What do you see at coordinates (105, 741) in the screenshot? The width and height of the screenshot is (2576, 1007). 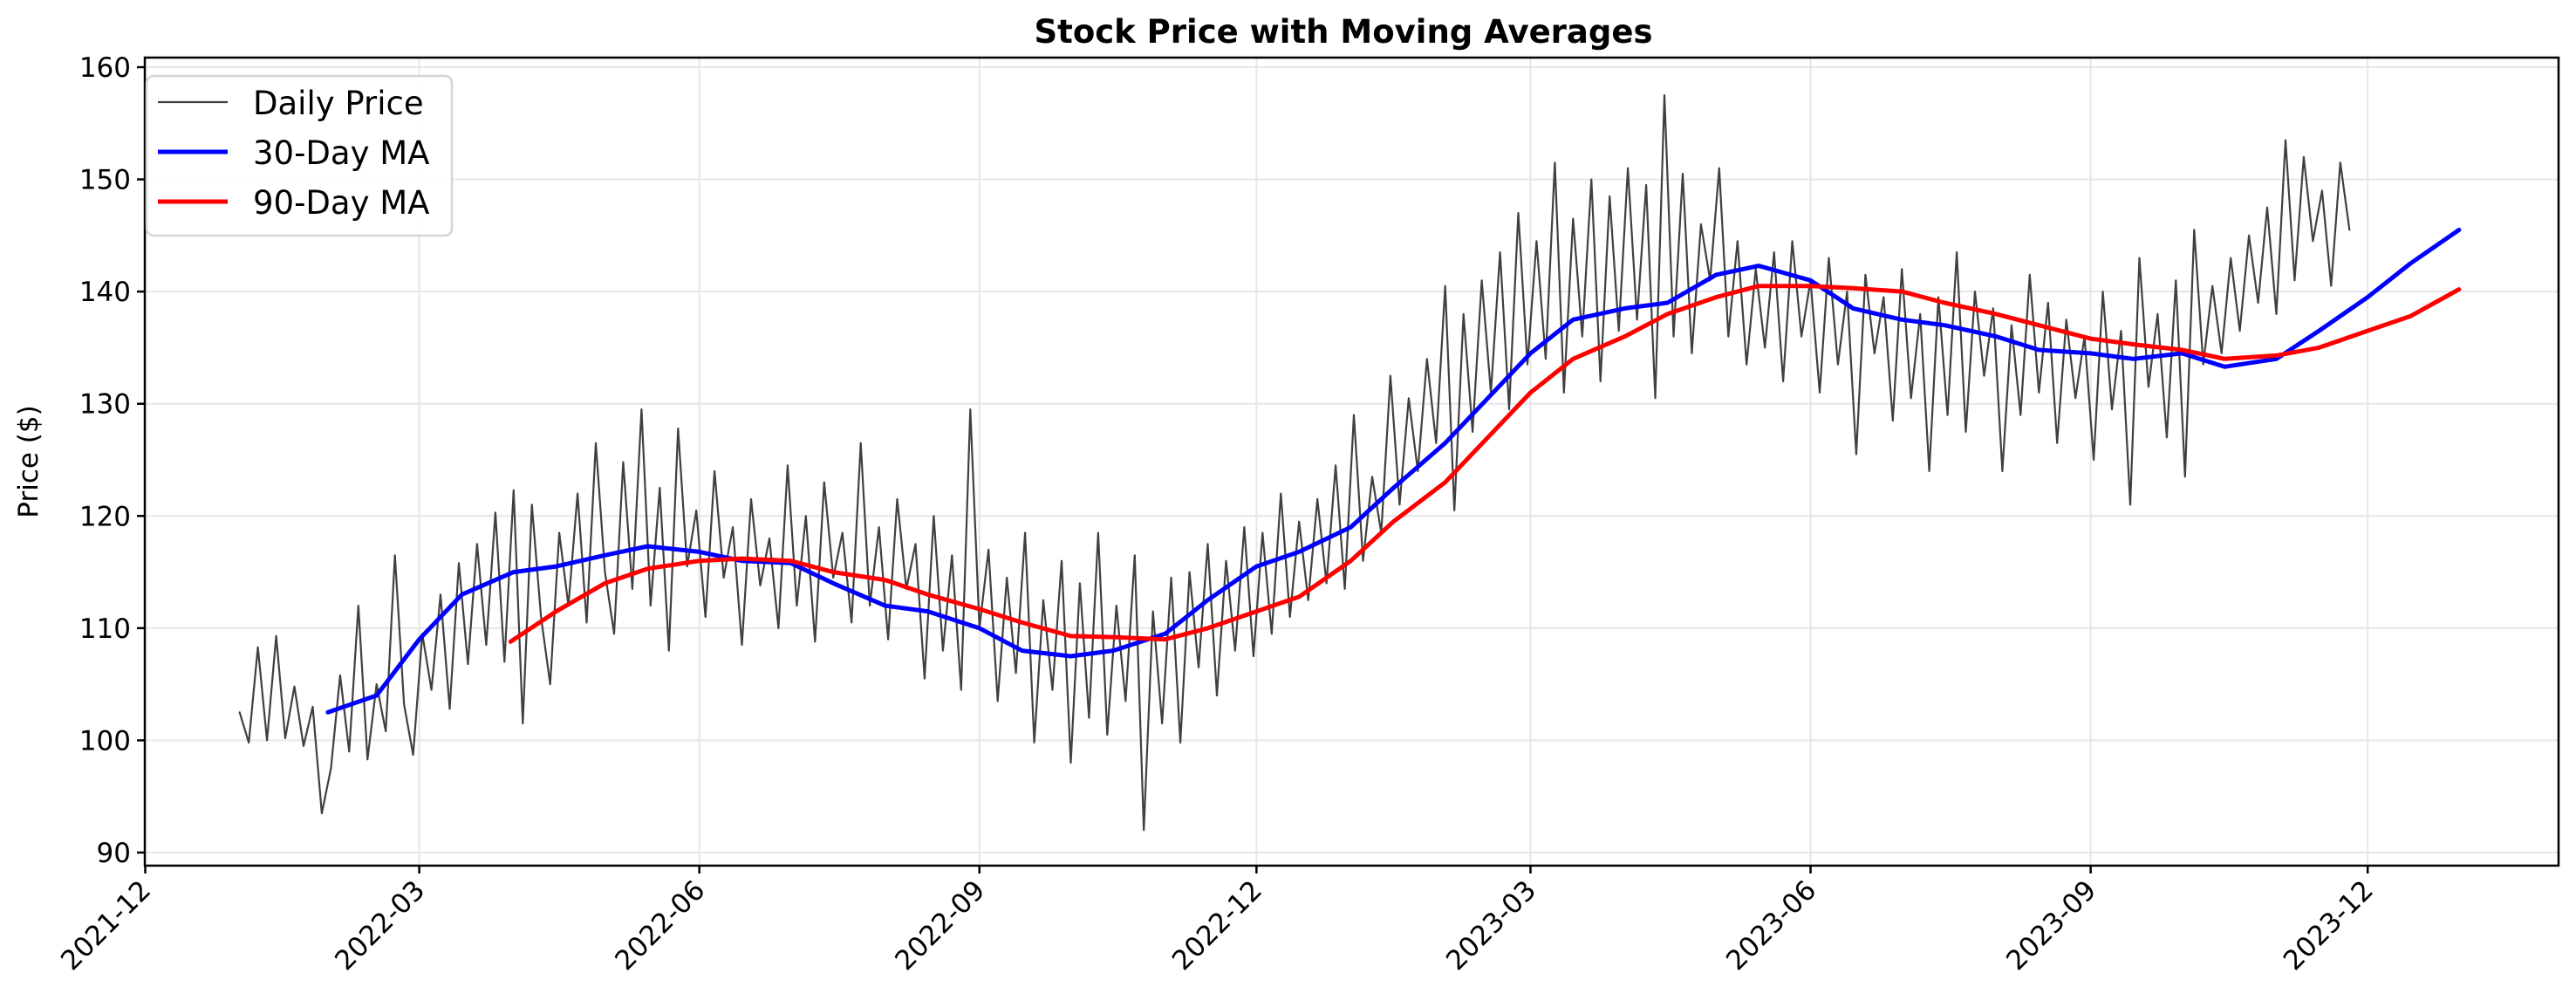 I see `y-tick-label: 100` at bounding box center [105, 741].